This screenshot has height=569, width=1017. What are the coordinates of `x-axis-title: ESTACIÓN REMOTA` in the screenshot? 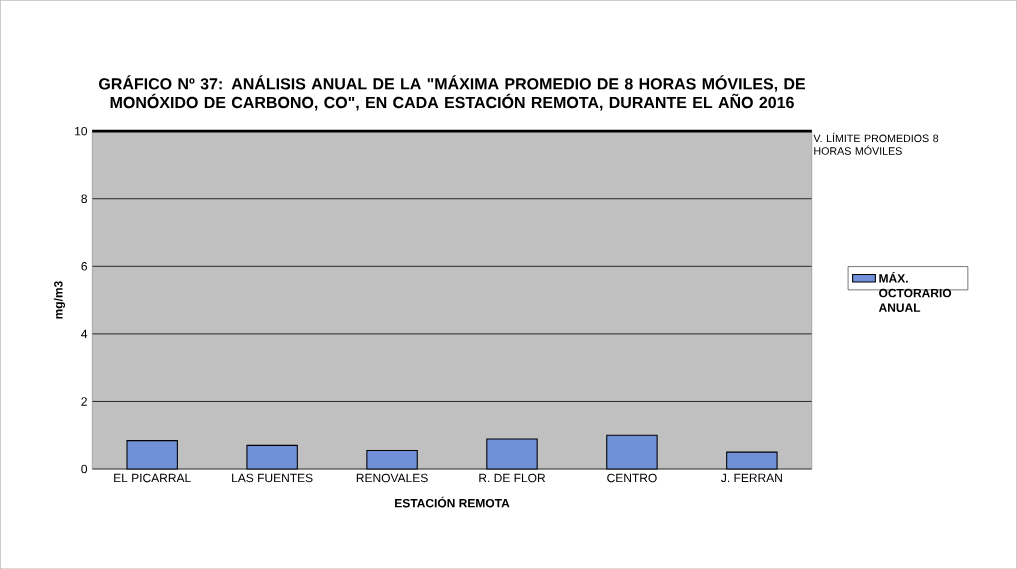 It's located at (452, 502).